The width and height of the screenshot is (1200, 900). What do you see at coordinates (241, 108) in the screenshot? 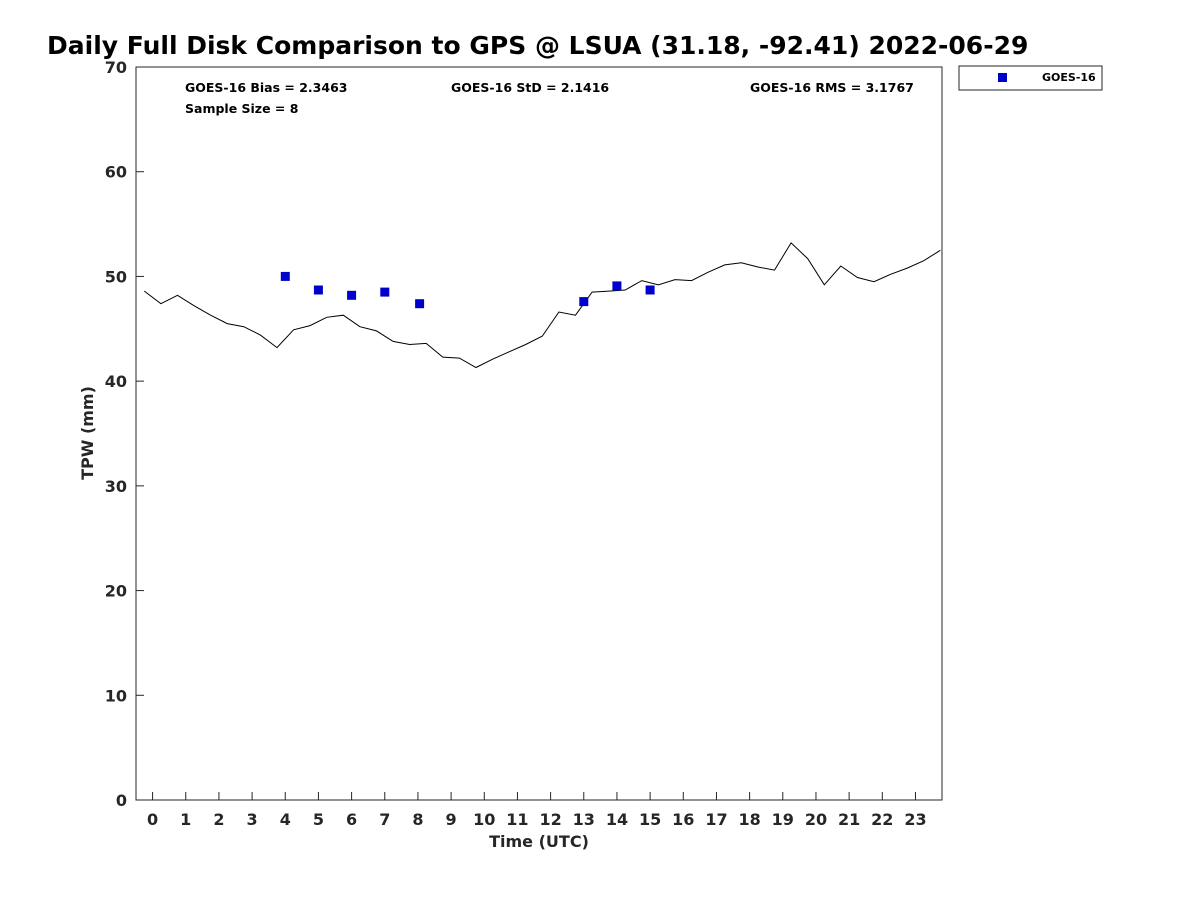
I see `sample-size-stat: Sample Size = 8` at bounding box center [241, 108].